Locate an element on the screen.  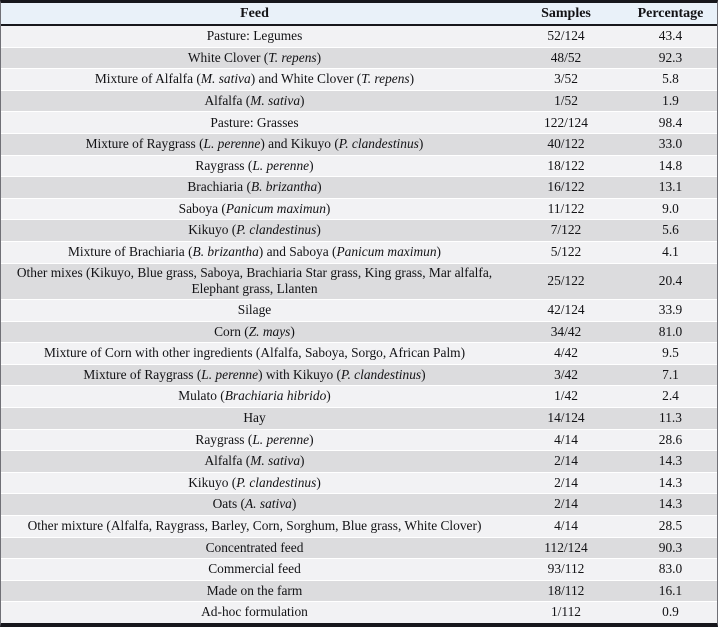
samples-cell: 52/124 is located at coordinates (566, 36).